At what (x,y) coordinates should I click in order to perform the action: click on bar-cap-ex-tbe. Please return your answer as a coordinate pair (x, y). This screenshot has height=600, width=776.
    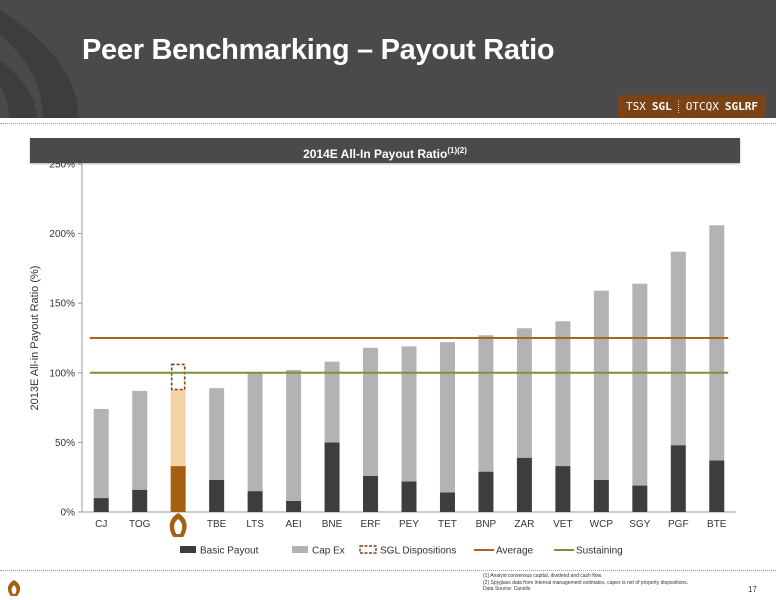
    Looking at the image, I should click on (217, 434).